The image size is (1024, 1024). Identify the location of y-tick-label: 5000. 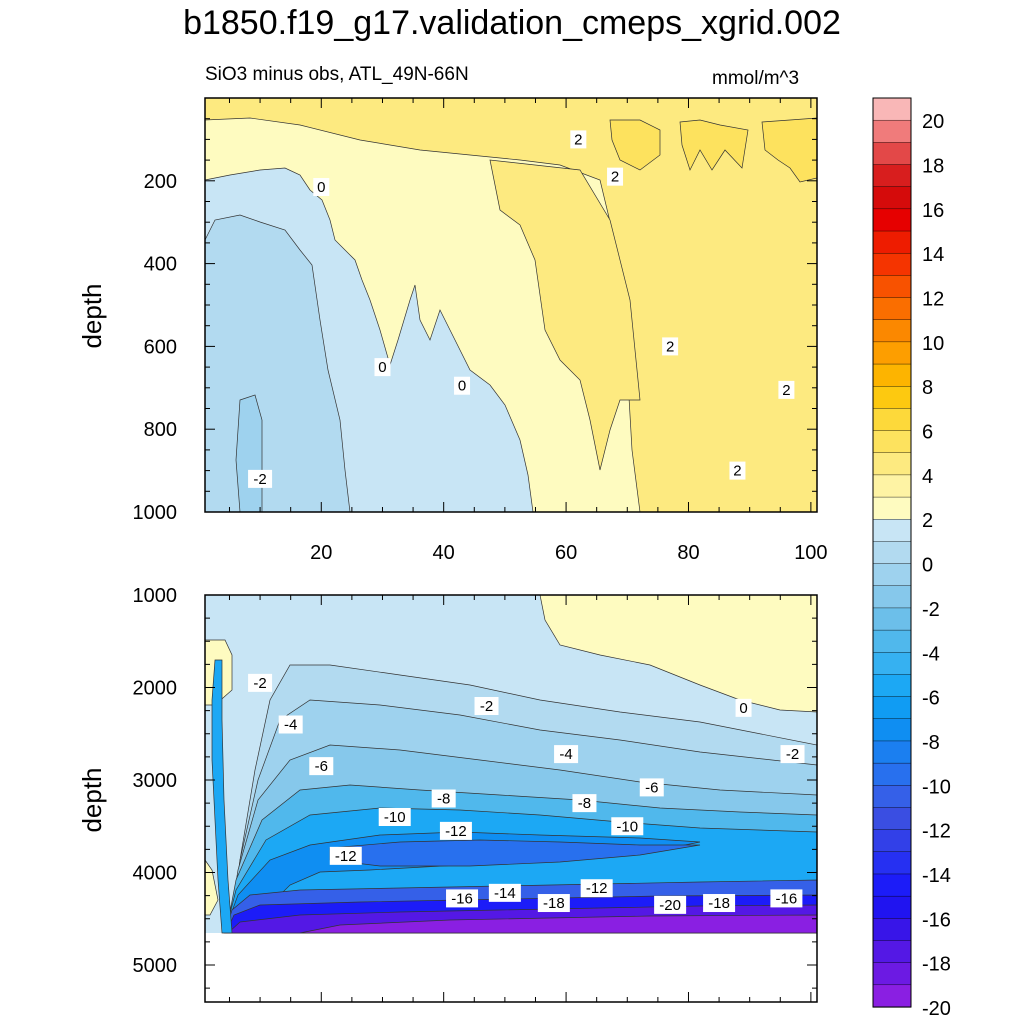
(155, 966).